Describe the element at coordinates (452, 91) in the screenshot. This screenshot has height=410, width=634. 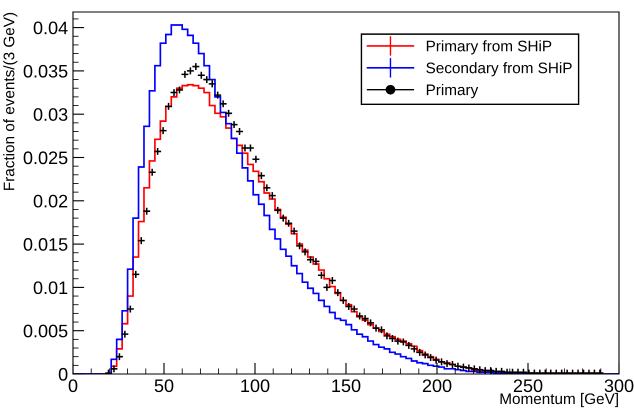
I see `legend-label: Primary` at that location.